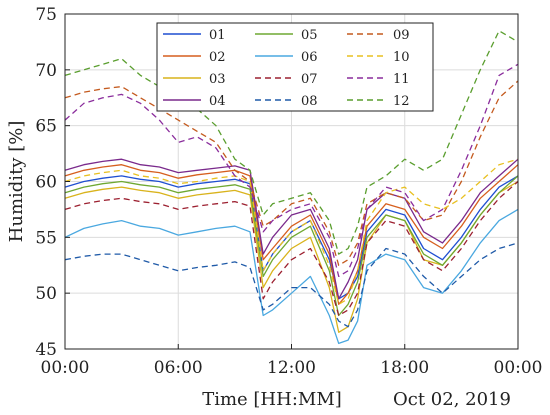  What do you see at coordinates (452, 399) in the screenshot?
I see `date-note: Oct 02, 2019` at bounding box center [452, 399].